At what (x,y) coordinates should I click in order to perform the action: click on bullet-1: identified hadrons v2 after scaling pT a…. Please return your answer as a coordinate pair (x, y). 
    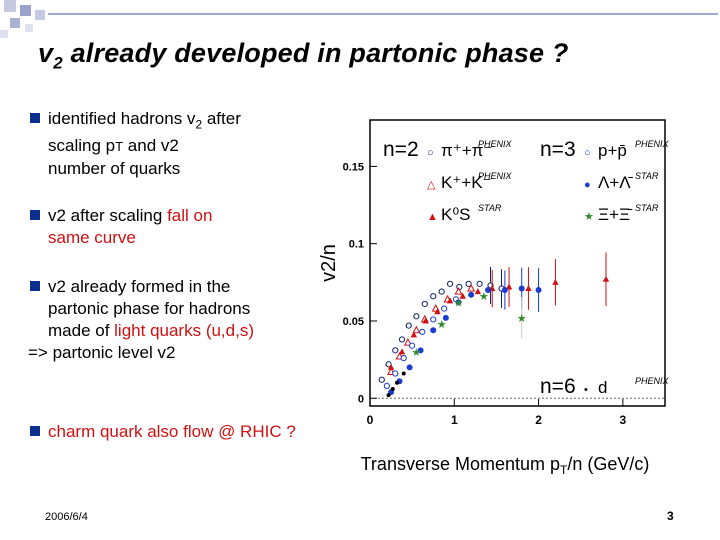
    Looking at the image, I should click on (198, 144).